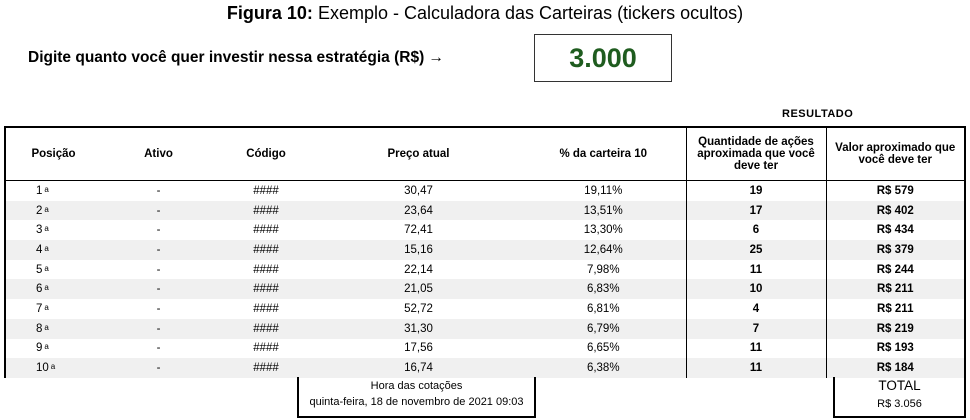  I want to click on cell-quantidade: 19, so click(755, 190).